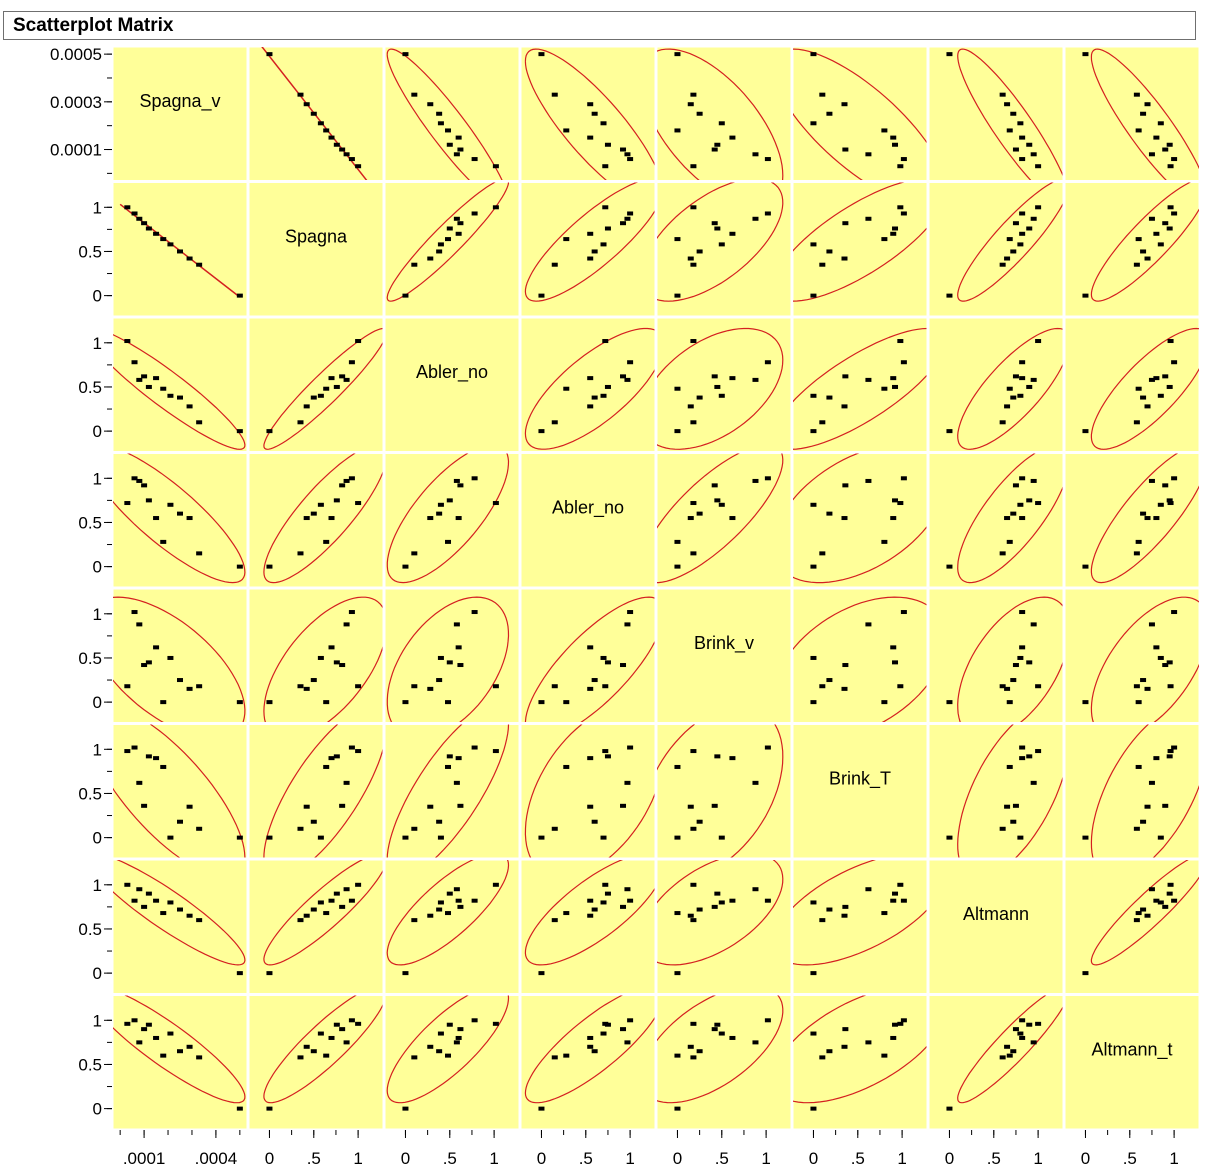 This screenshot has width=1232, height=1176. Describe the element at coordinates (1140, 518) in the screenshot. I see `panel-content-r3-c7` at that location.